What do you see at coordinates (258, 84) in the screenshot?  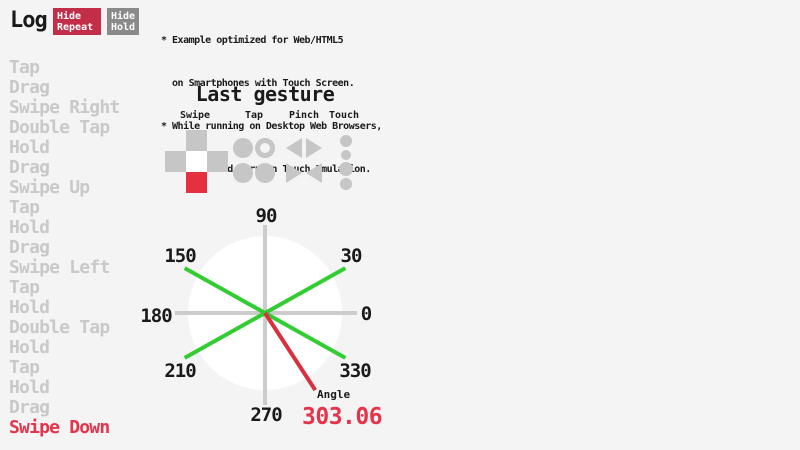 I see `note-line: on Smartphones with Touch Screen.` at bounding box center [258, 84].